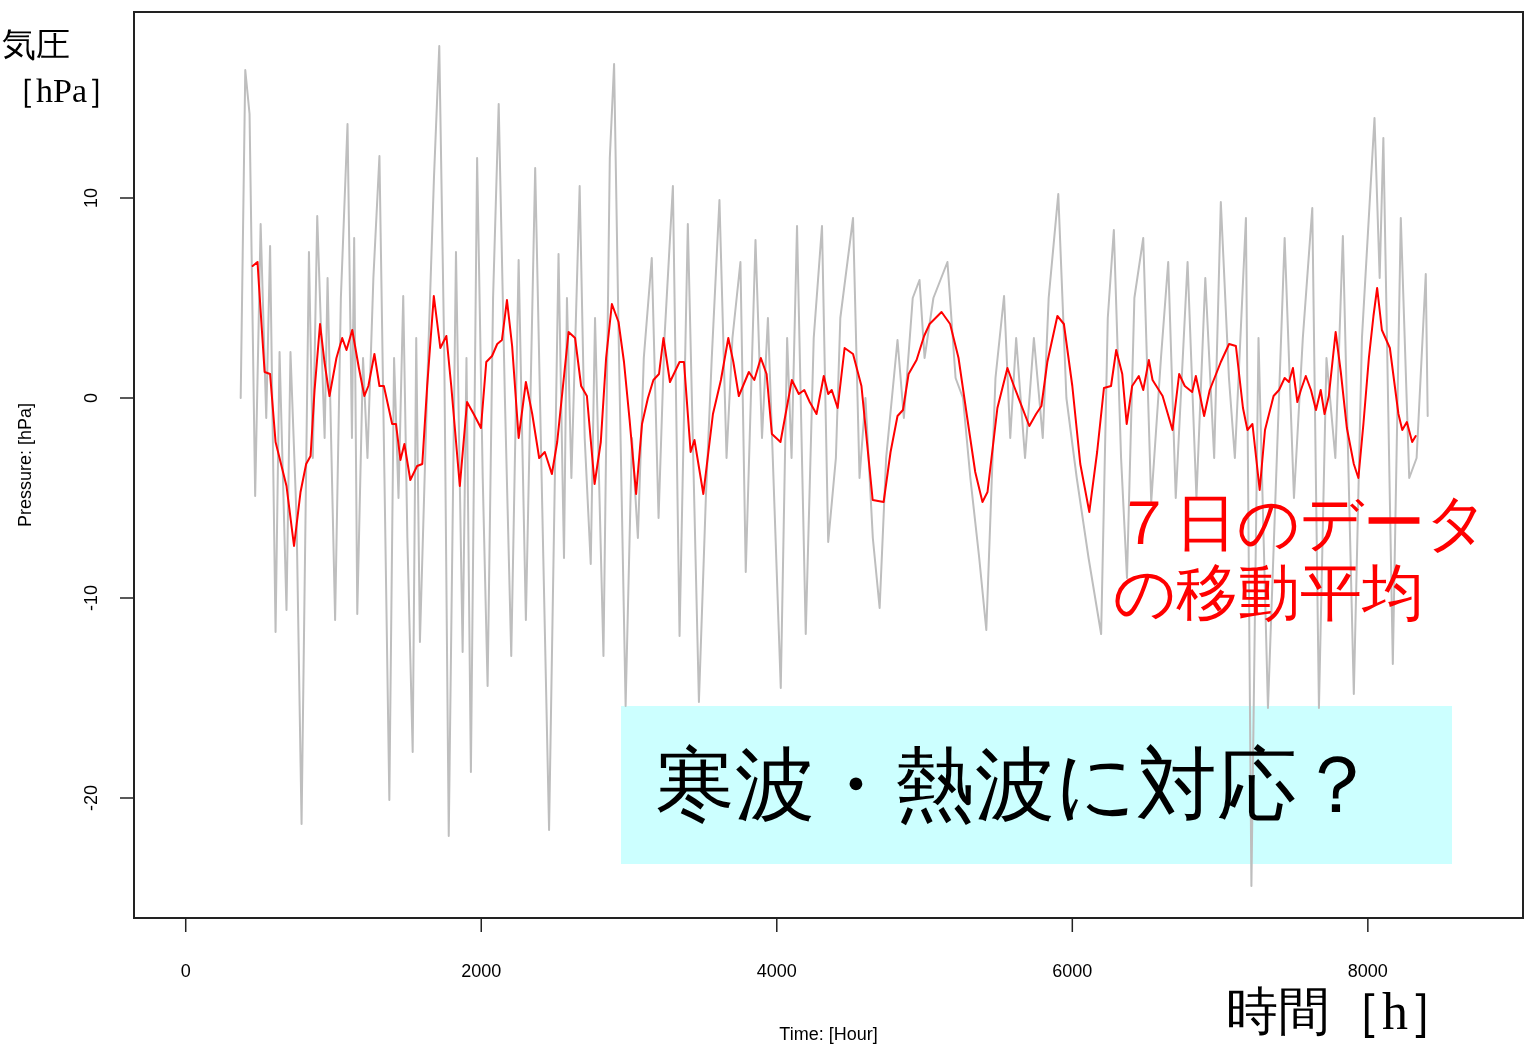 Image resolution: width=1525 pixels, height=1047 pixels. I want to click on y-tick-label: -10, so click(91, 598).